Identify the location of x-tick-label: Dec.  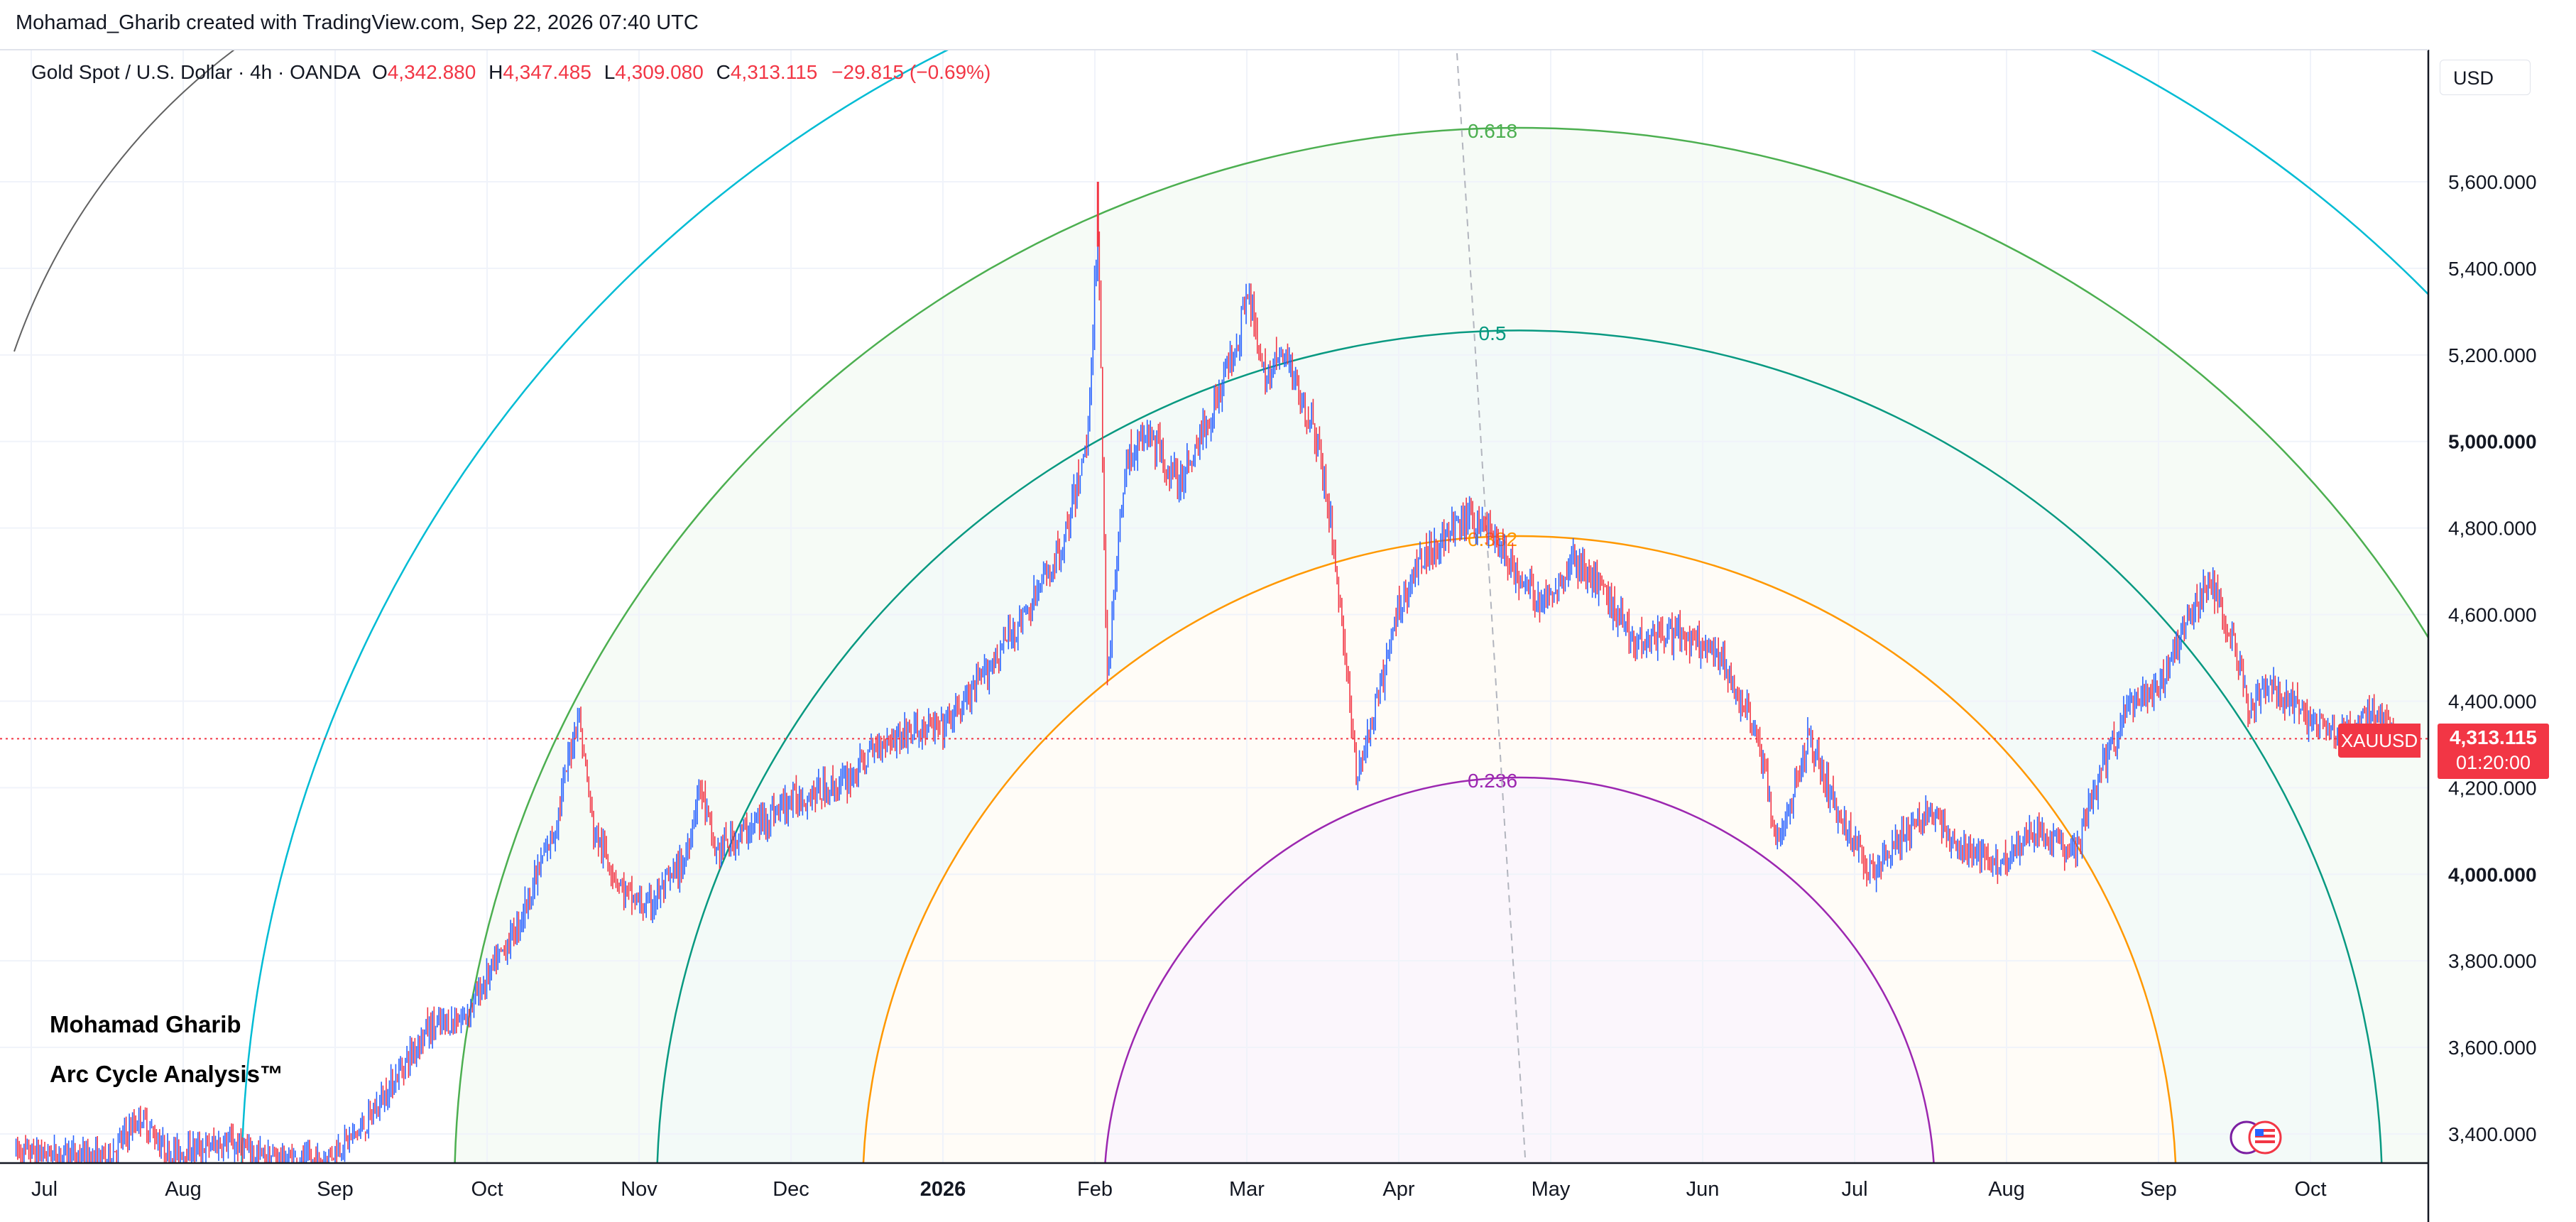
(791, 1189).